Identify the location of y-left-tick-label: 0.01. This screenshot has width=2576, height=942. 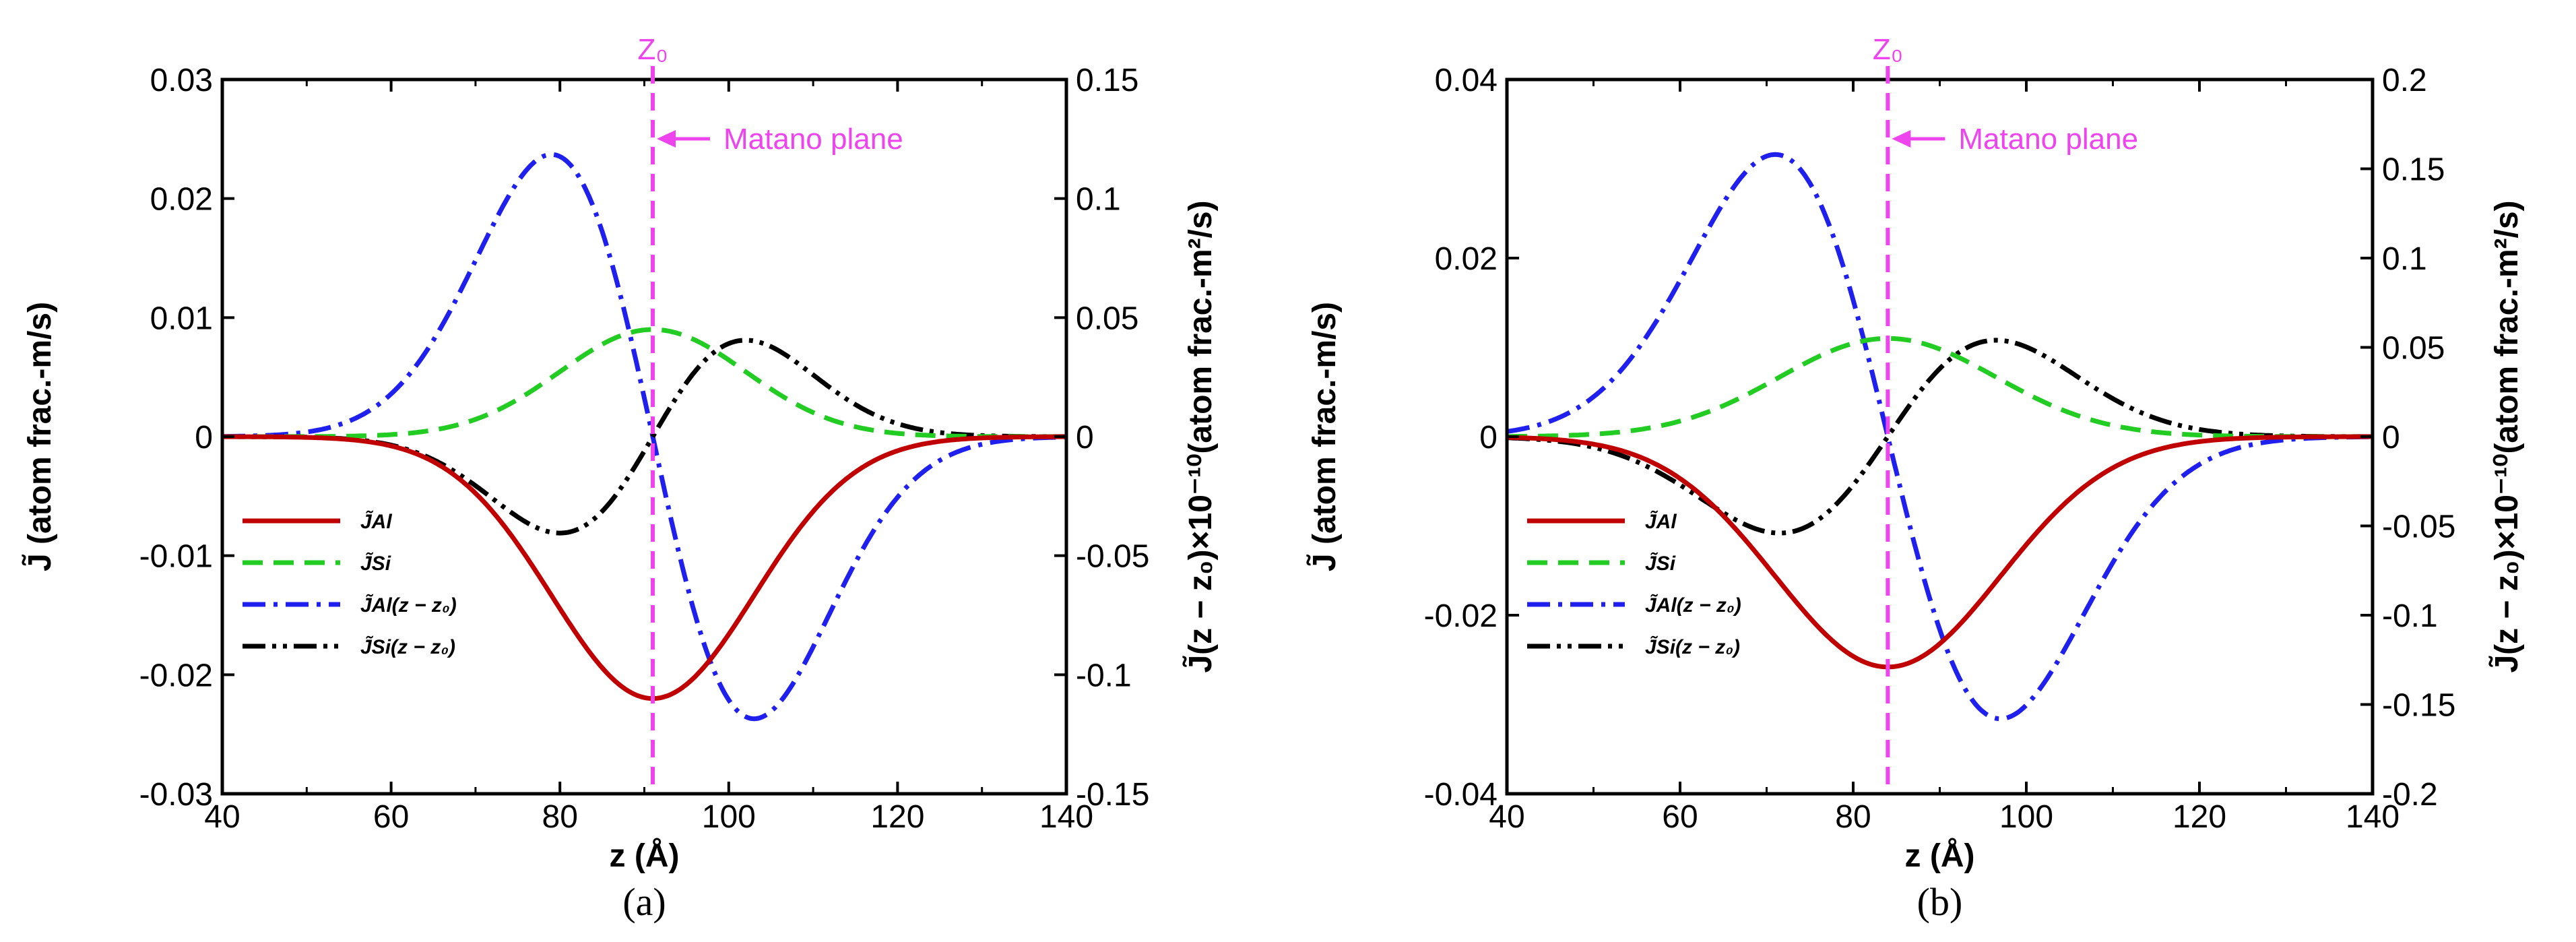
(181, 318).